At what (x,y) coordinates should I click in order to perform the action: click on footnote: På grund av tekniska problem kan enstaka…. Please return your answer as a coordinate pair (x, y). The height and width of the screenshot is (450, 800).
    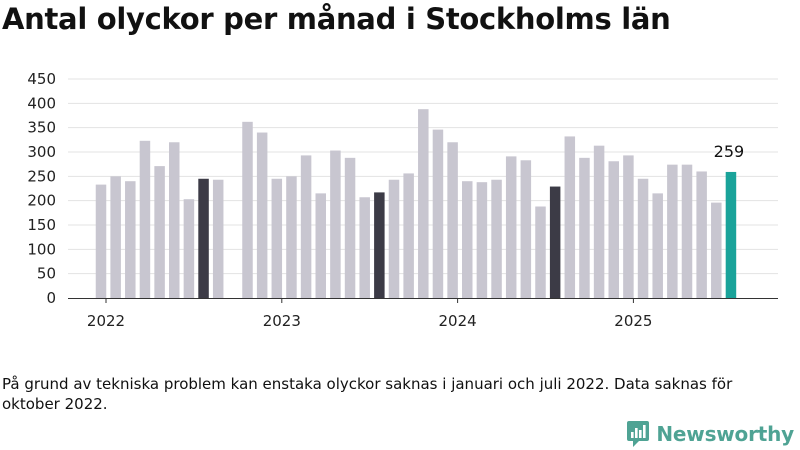
    Looking at the image, I should click on (367, 394).